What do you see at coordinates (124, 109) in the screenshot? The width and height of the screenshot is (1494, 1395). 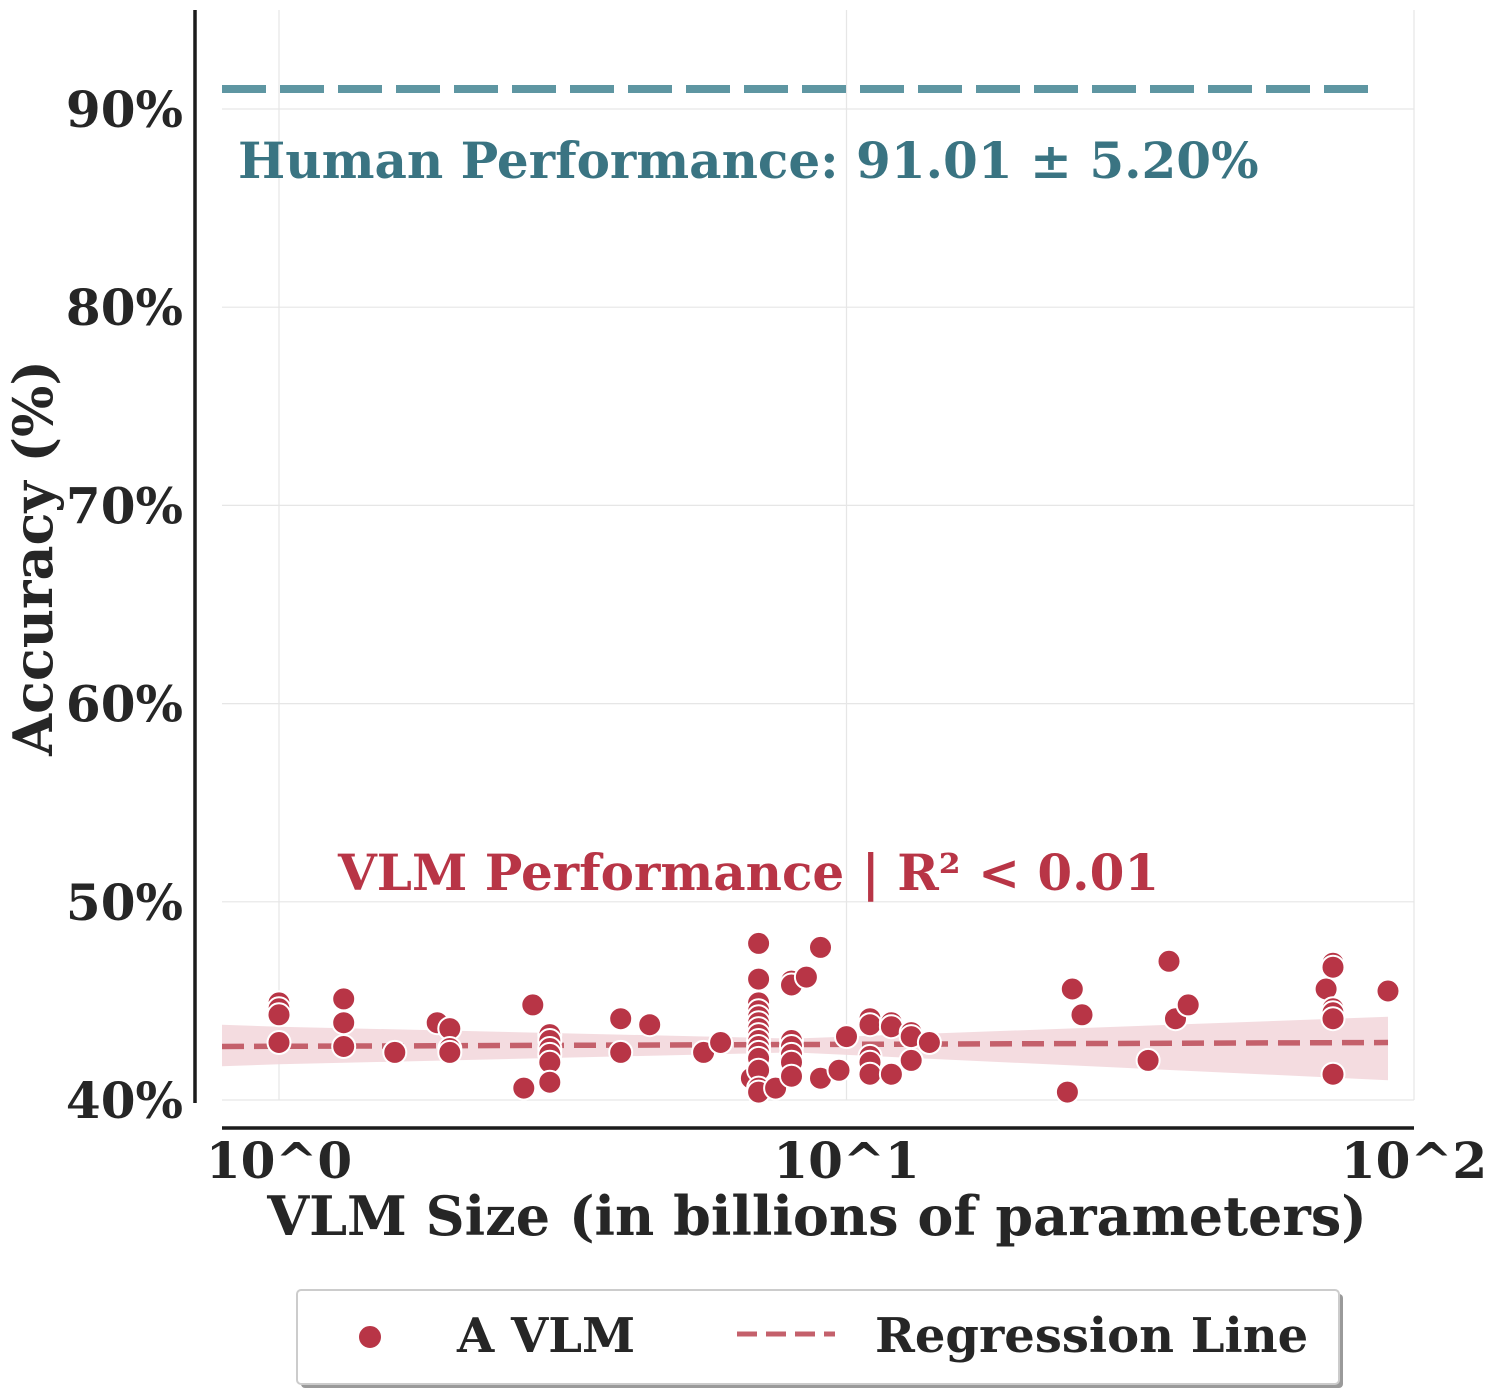 I see `y-tick-label: 90%` at bounding box center [124, 109].